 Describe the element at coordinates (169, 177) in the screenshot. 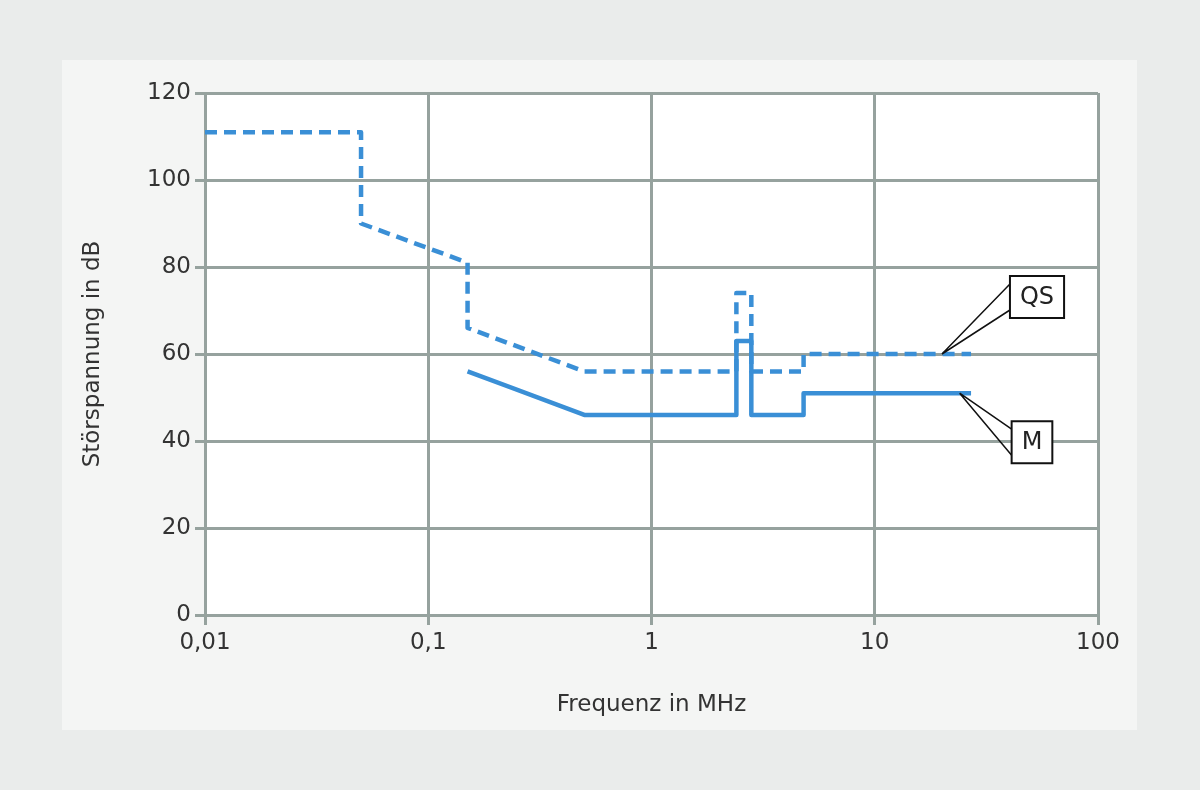

I see `y-tick-label: 100` at that location.